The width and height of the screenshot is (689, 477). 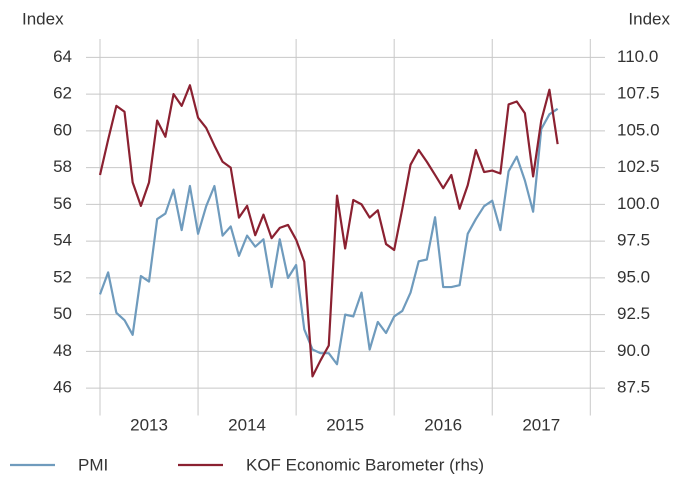 I want to click on y2-tick-label: 105.0, so click(x=638, y=129).